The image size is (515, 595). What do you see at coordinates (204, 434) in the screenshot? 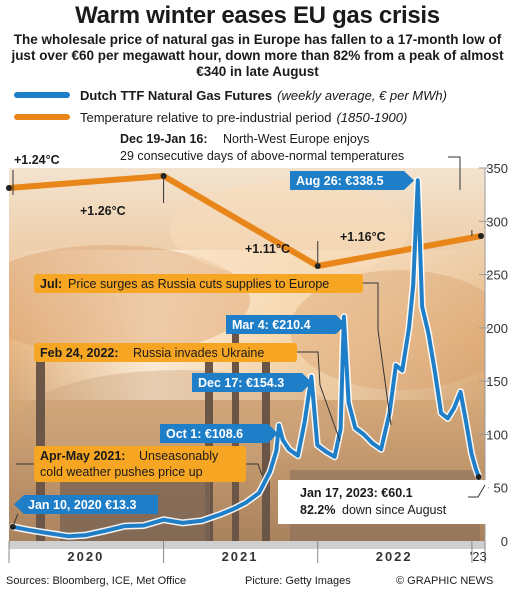
I see `price-callout-label-1: Oct 1: €108.6` at bounding box center [204, 434].